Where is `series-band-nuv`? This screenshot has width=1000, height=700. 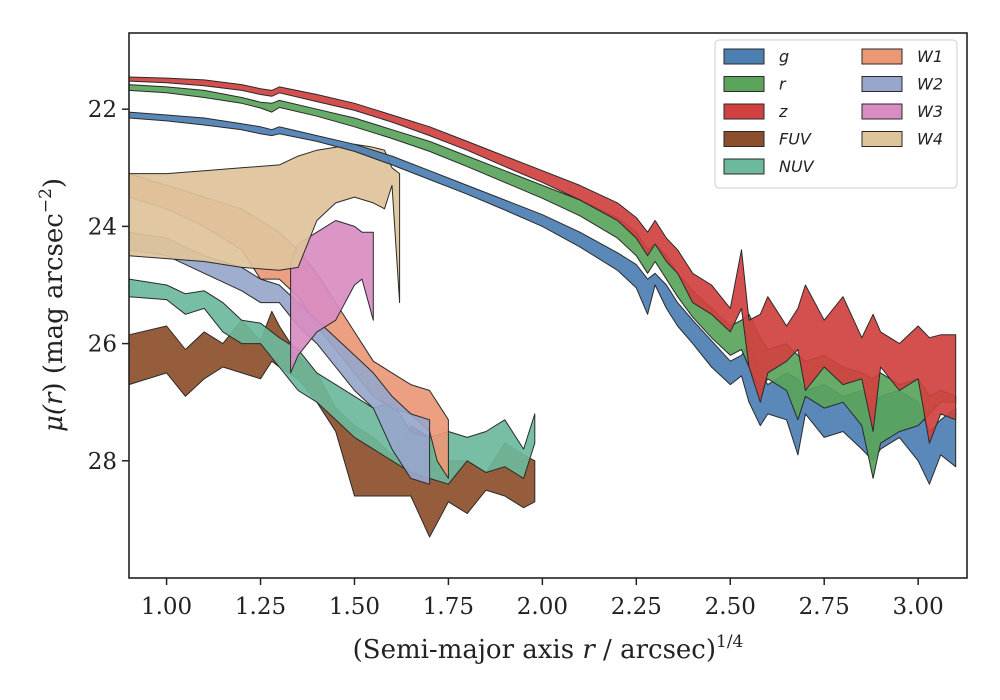
series-band-nuv is located at coordinates (332, 381).